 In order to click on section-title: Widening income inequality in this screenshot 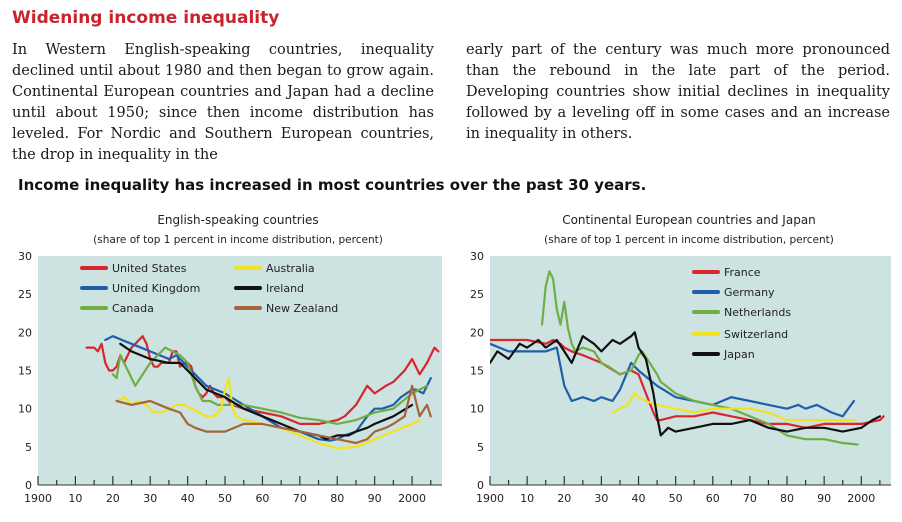, I will do `click(146, 18)`.